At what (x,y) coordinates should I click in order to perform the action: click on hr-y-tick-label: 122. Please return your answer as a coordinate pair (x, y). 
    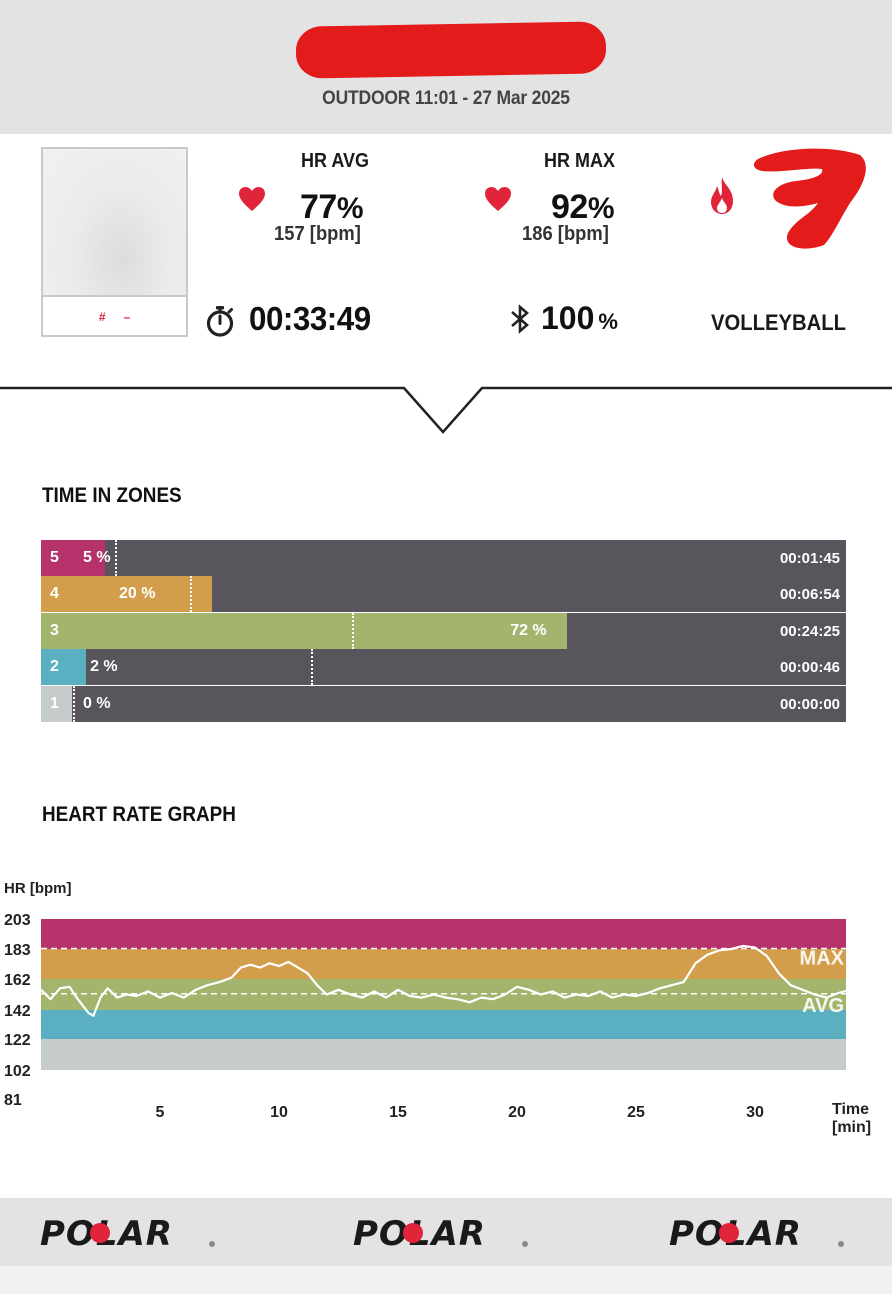
    Looking at the image, I should click on (17, 1040).